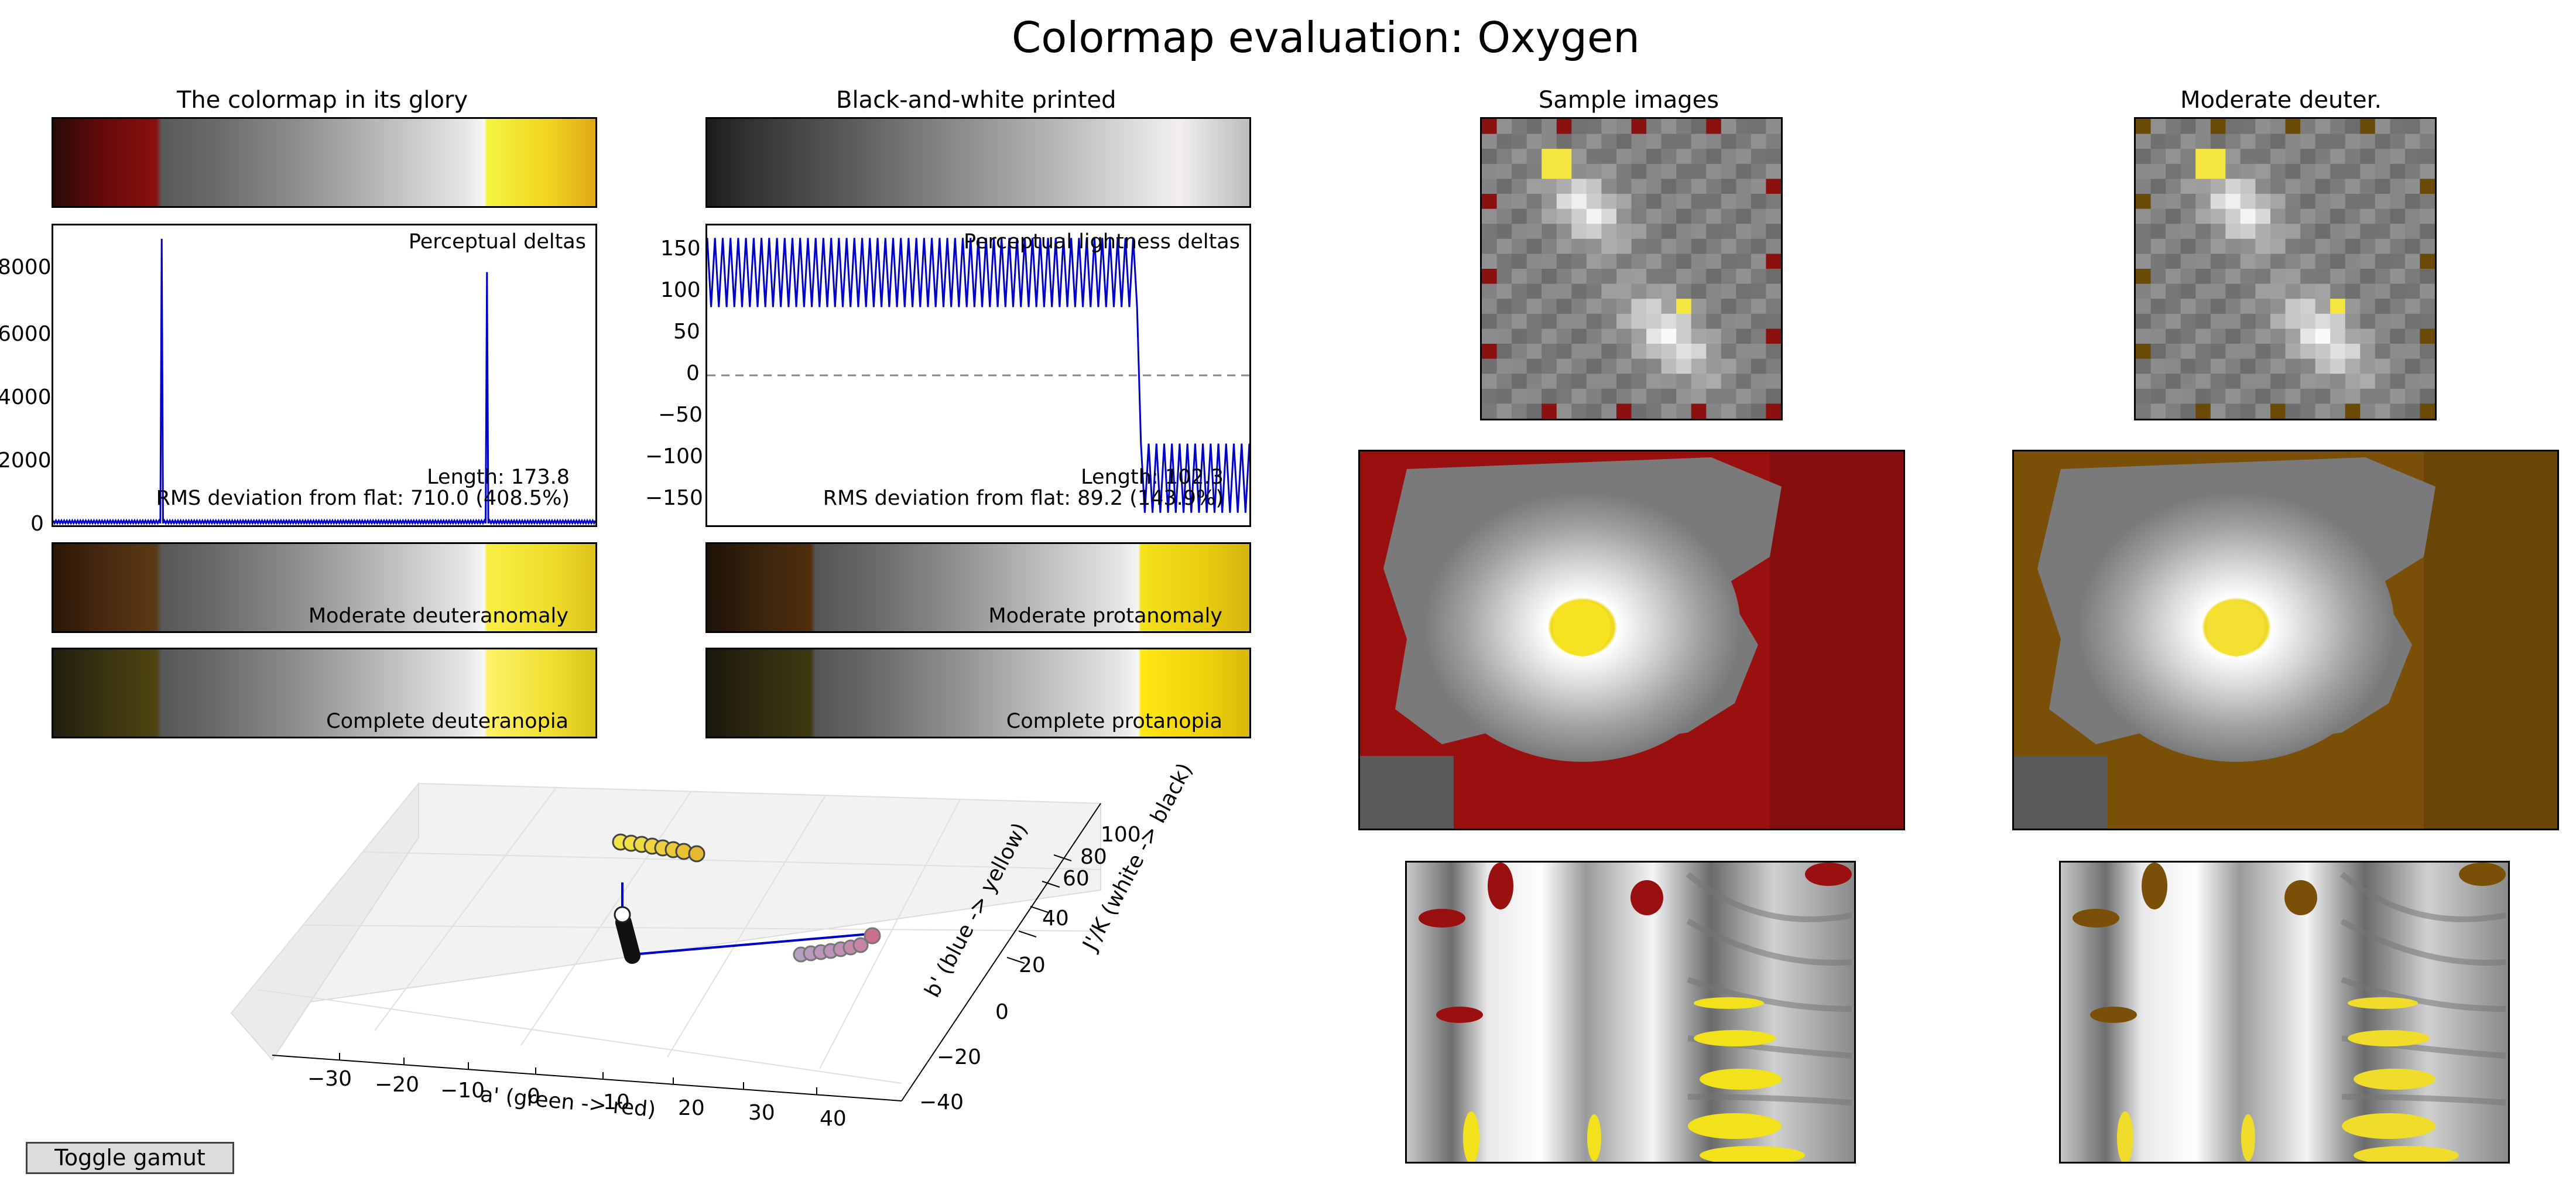  What do you see at coordinates (681, 415) in the screenshot?
I see `pl-ytick-minus50: −50` at bounding box center [681, 415].